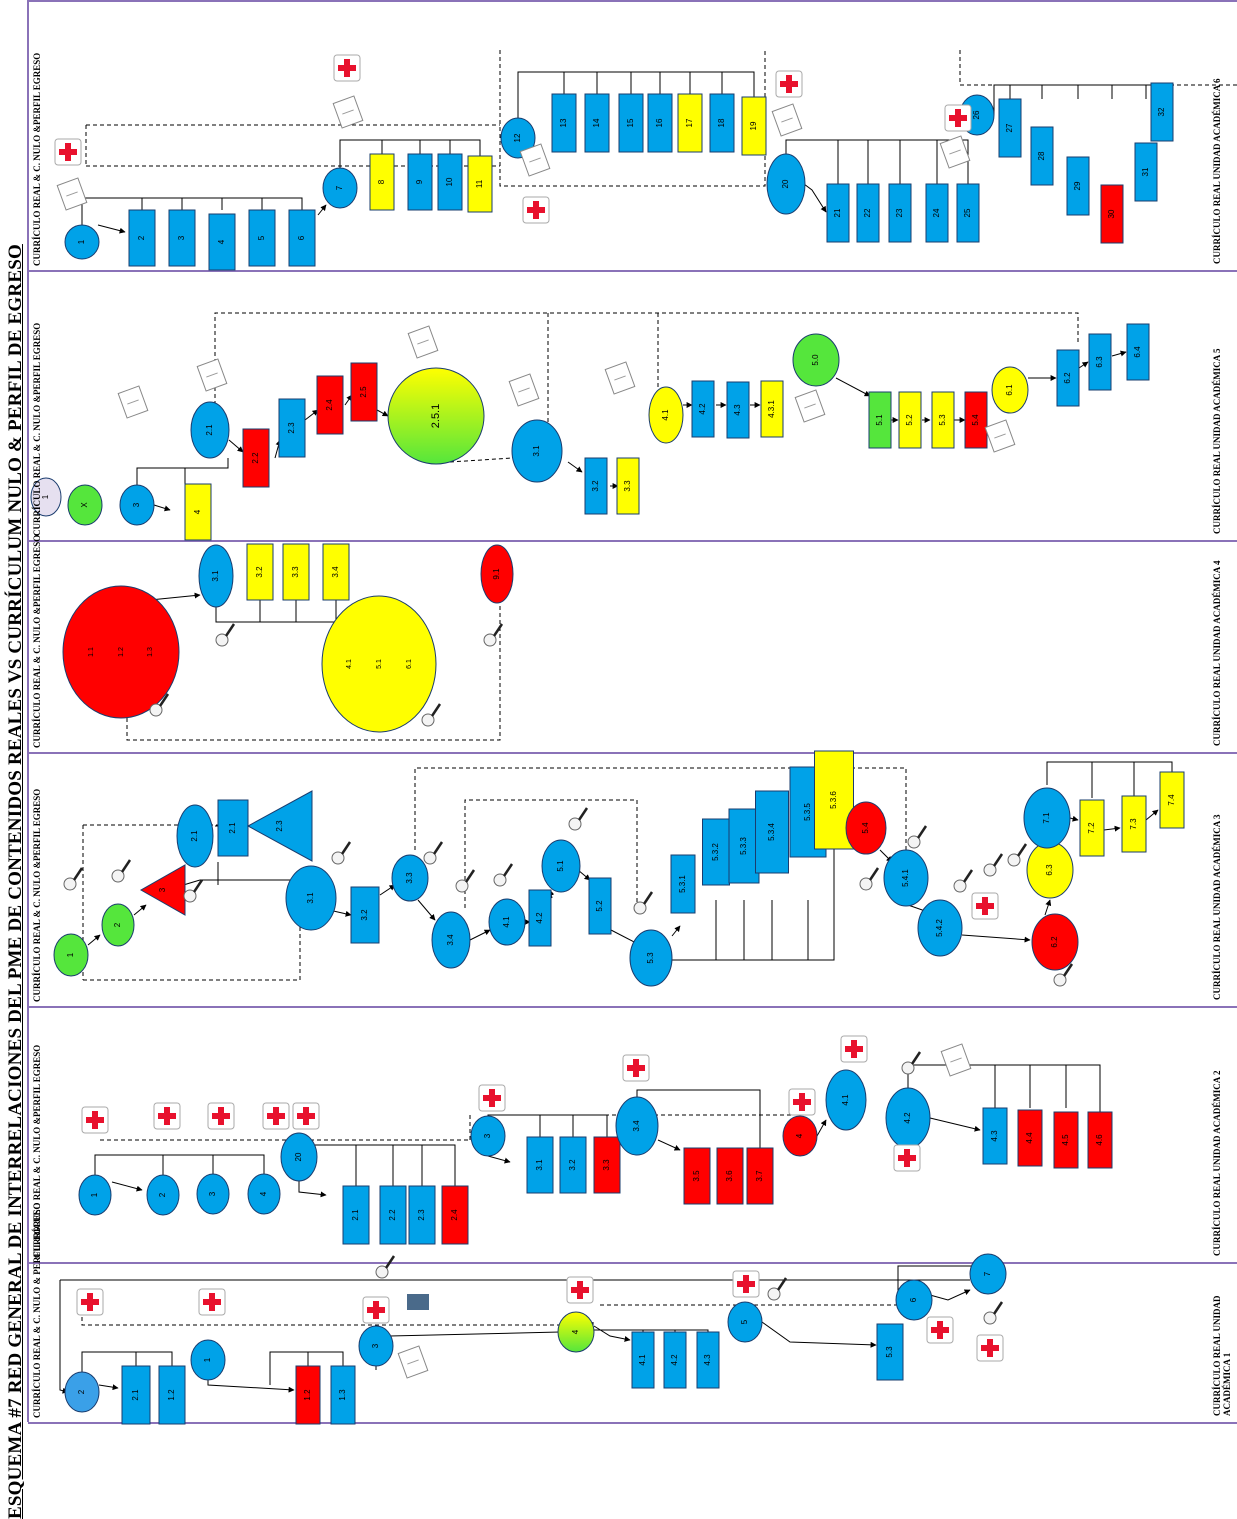  Describe the element at coordinates (716, 852) in the screenshot. I see `node-r: 5.3.2` at that location.